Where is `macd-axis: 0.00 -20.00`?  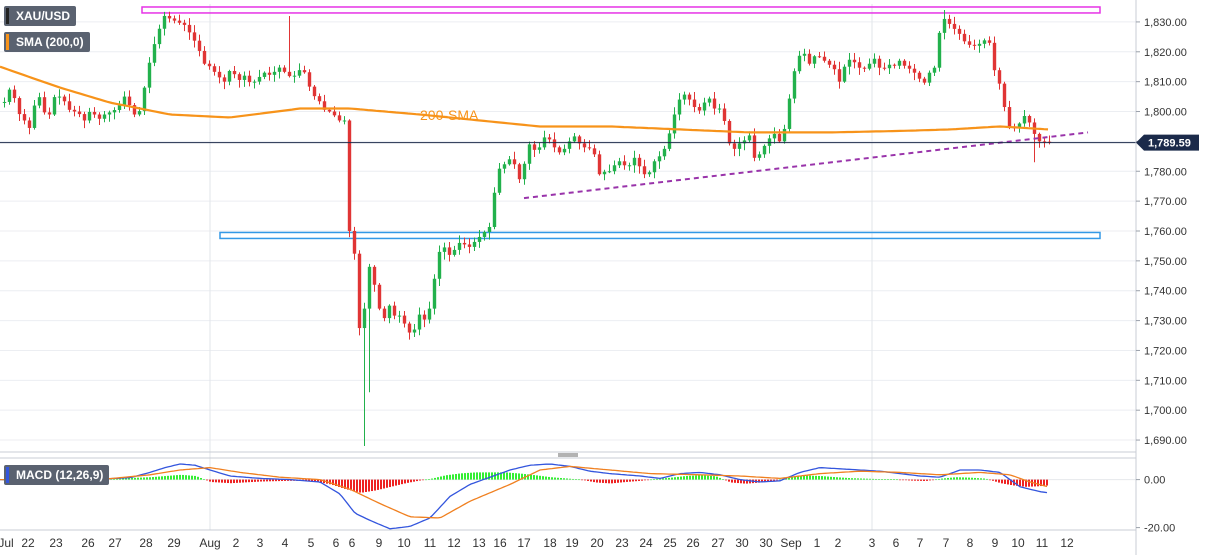
macd-axis: 0.00 -20.00 is located at coordinates (1155, 505).